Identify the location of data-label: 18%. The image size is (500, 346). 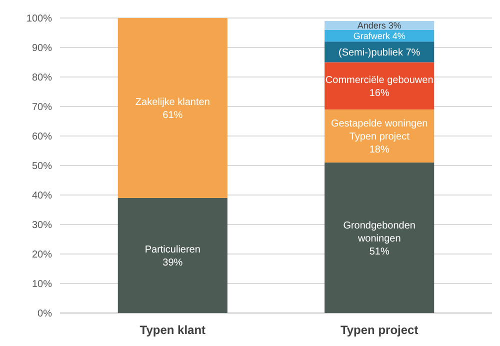
(379, 150).